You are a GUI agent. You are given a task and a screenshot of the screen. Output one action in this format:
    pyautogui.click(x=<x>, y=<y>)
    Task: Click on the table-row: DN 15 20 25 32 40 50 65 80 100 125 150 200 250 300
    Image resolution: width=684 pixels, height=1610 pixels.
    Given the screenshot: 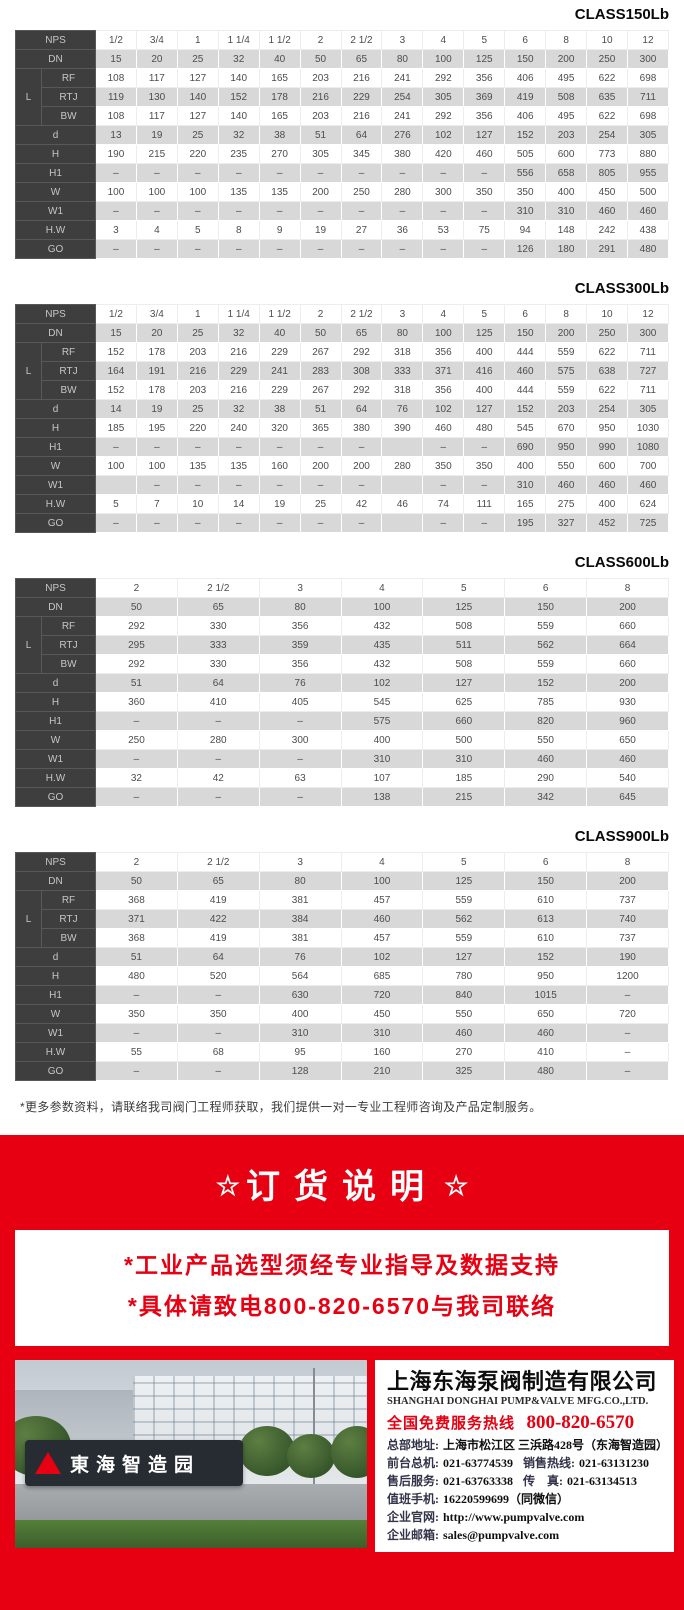 What is the action you would take?
    pyautogui.click(x=342, y=59)
    